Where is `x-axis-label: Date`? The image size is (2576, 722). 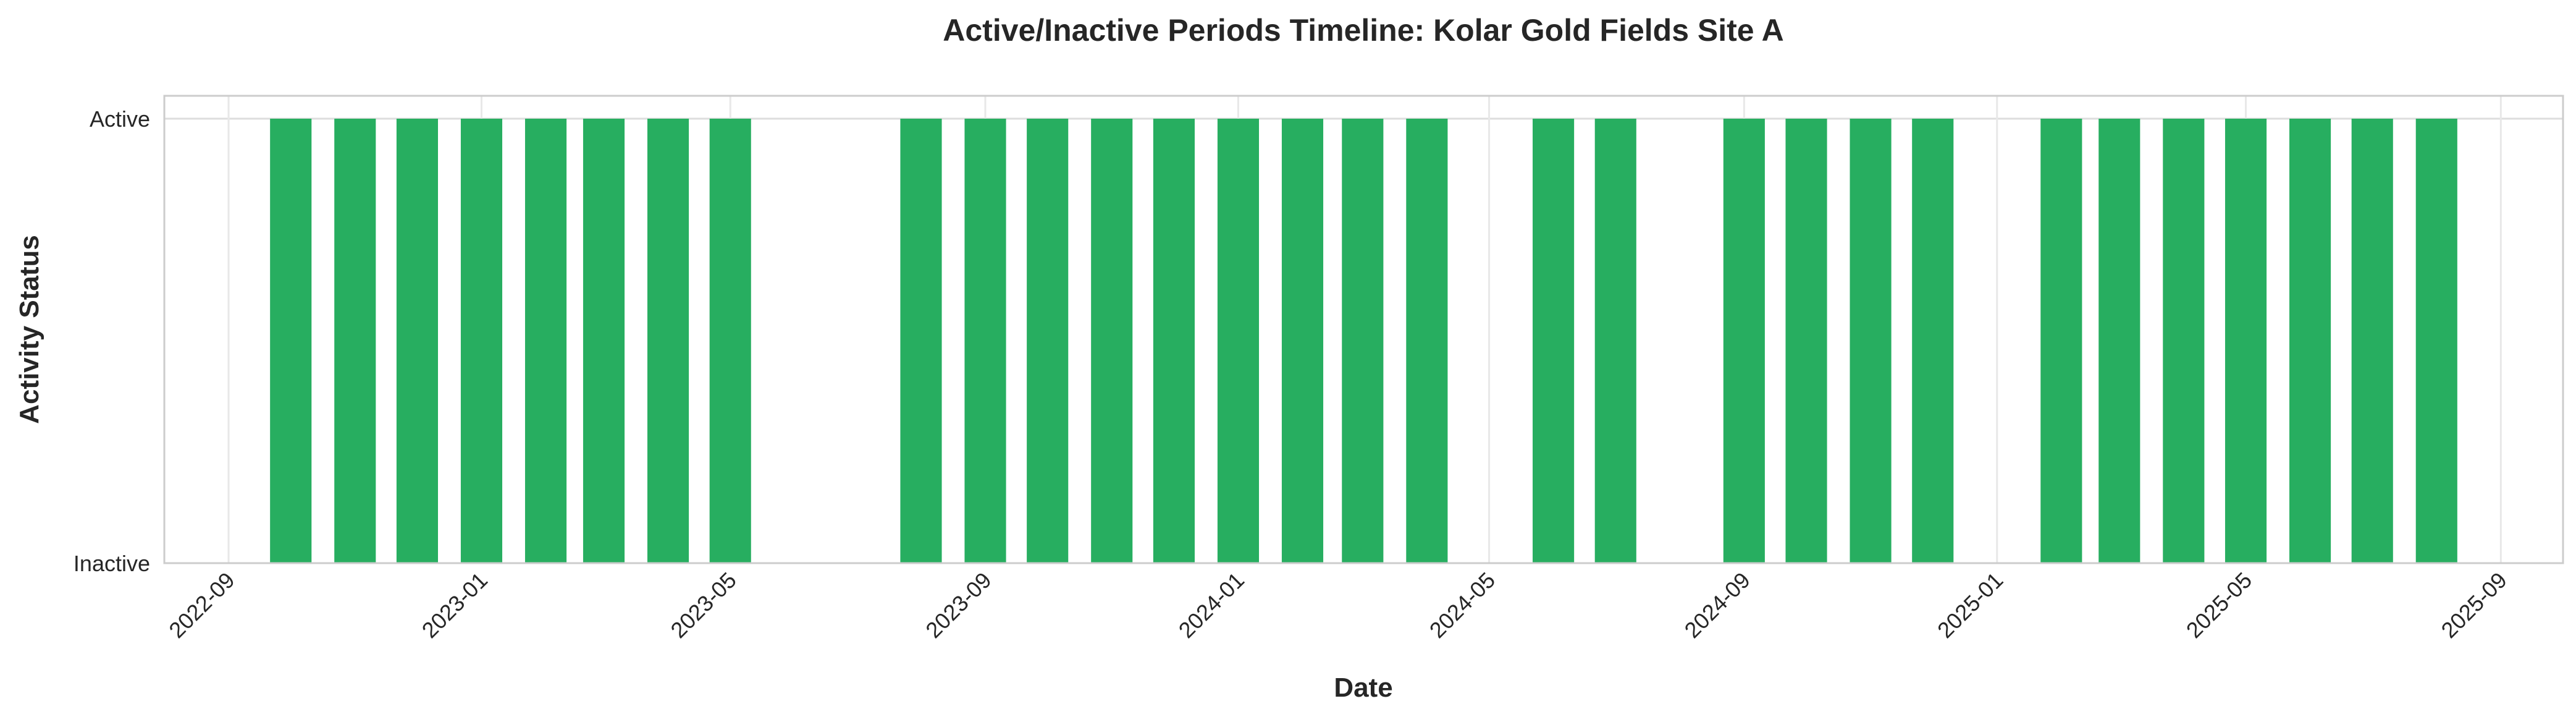
x-axis-label: Date is located at coordinates (1363, 688).